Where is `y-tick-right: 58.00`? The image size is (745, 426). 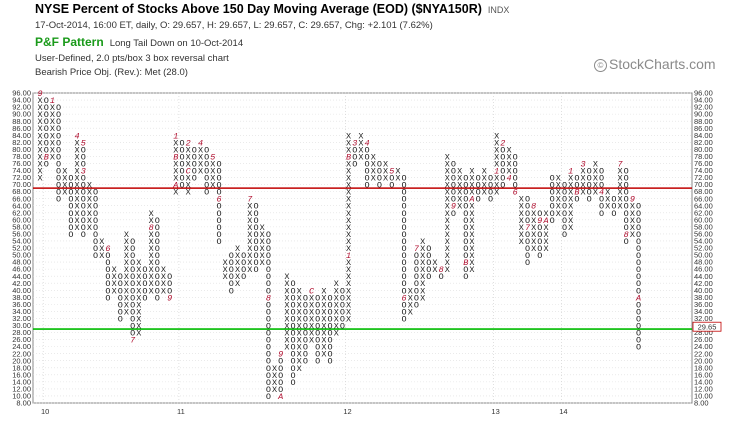 y-tick-right: 58.00 is located at coordinates (703, 226).